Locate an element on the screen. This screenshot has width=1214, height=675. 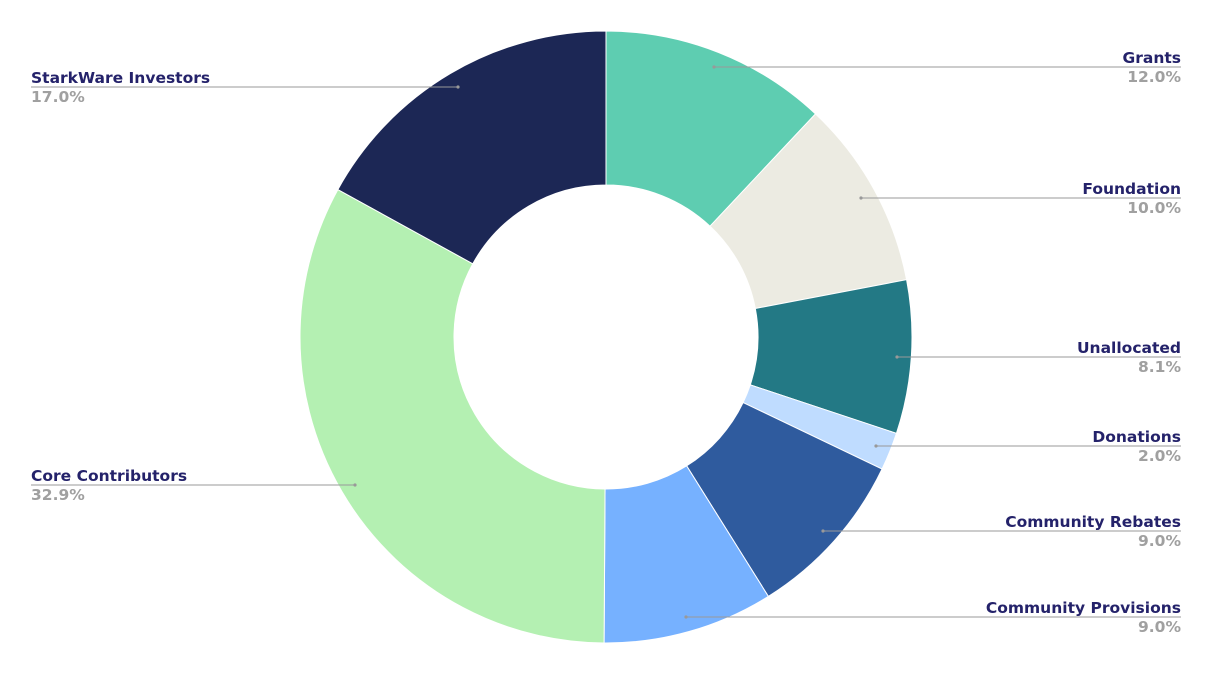
label-unallocated: Unallocated is located at coordinates (1129, 348).